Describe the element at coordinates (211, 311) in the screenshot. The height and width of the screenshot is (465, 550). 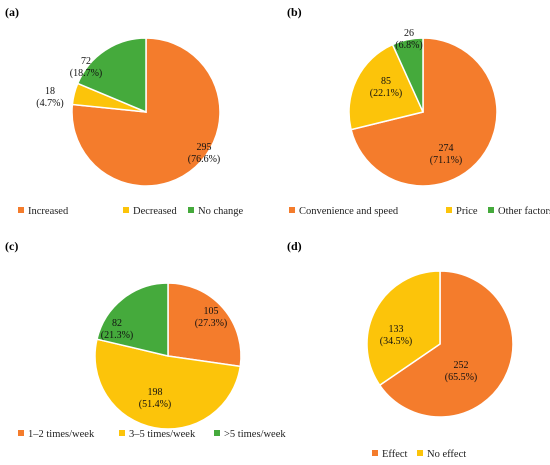
I see `slice-value-label: 105` at that location.